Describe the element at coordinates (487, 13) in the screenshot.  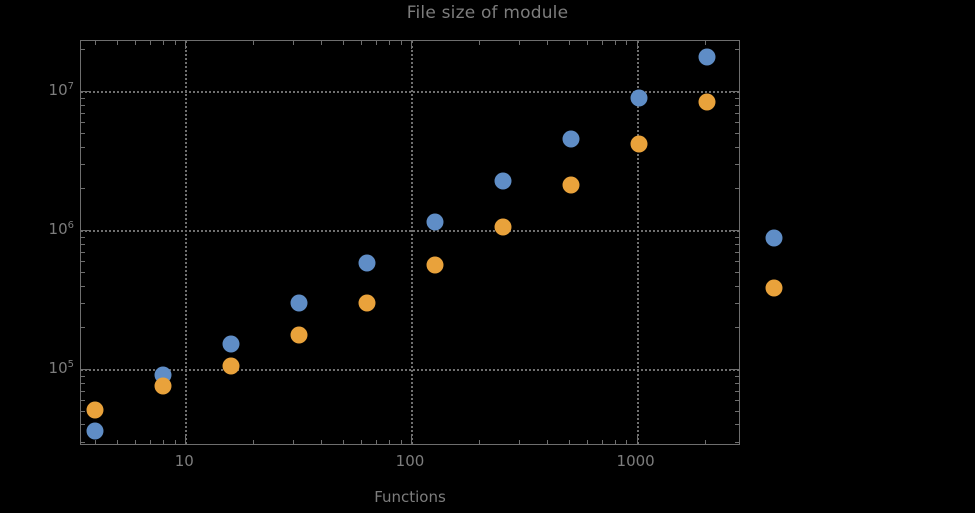
I see `chart-title: File size of module` at that location.